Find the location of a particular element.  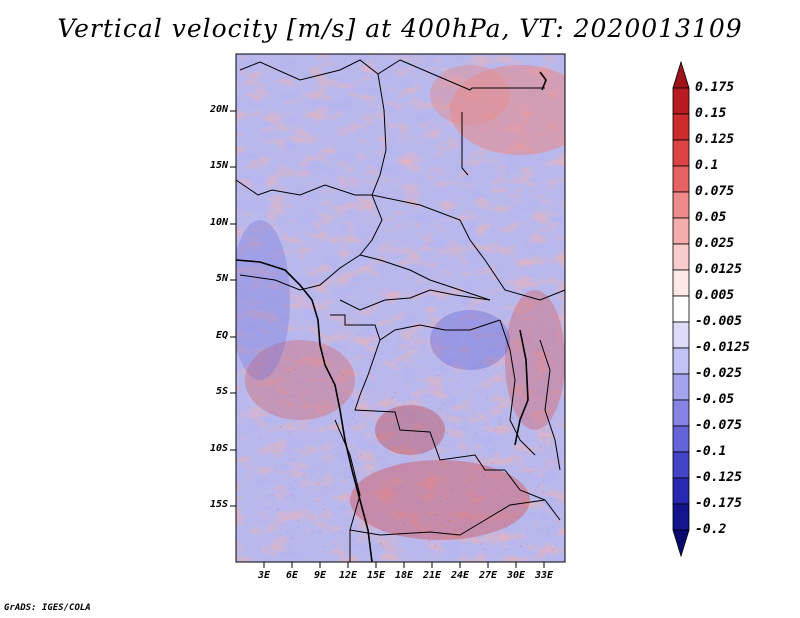

colorbar-label: -0.005 is located at coordinates (718, 321).